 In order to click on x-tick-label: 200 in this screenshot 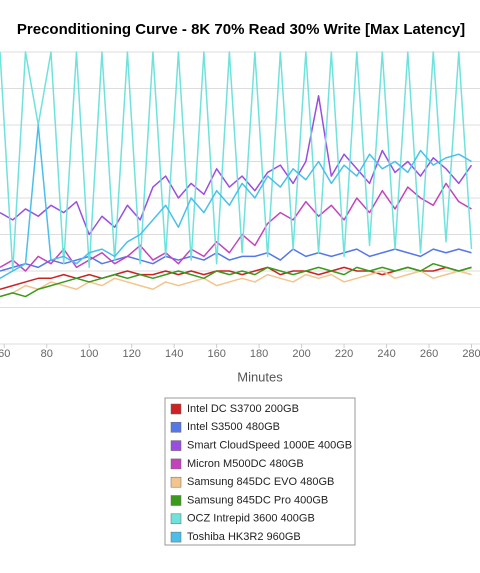, I will do `click(301, 354)`.